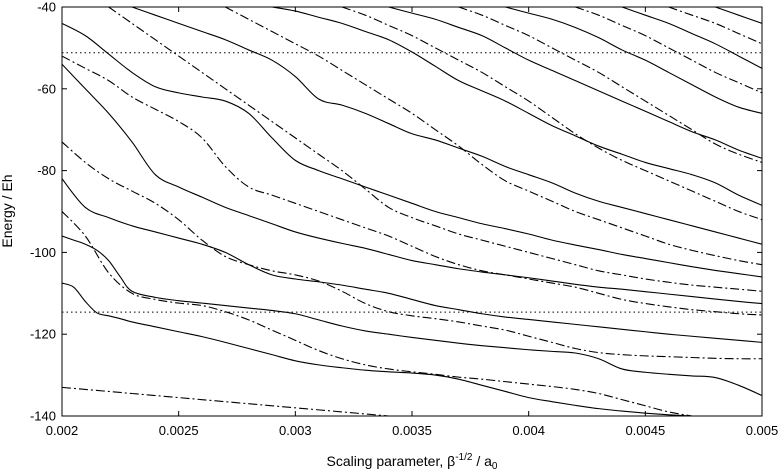 The width and height of the screenshot is (782, 471). Describe the element at coordinates (412, 461) in the screenshot. I see `x-axis-label: Scaling parameter, β-1/2 / a0` at that location.